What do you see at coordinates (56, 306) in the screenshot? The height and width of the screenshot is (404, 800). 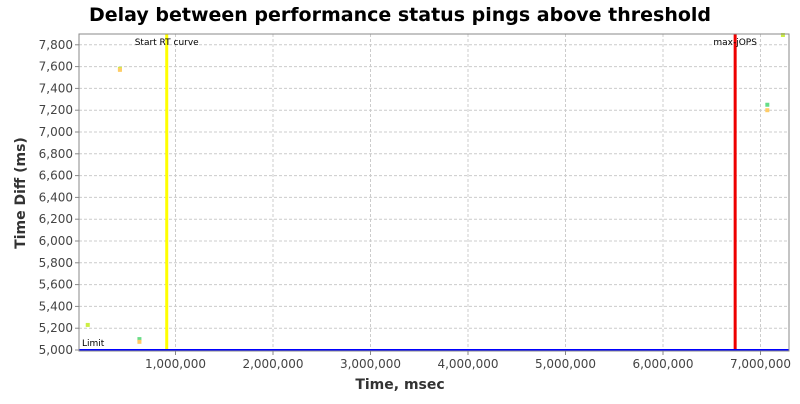 I see `y-tick-label: 5,400` at bounding box center [56, 306].